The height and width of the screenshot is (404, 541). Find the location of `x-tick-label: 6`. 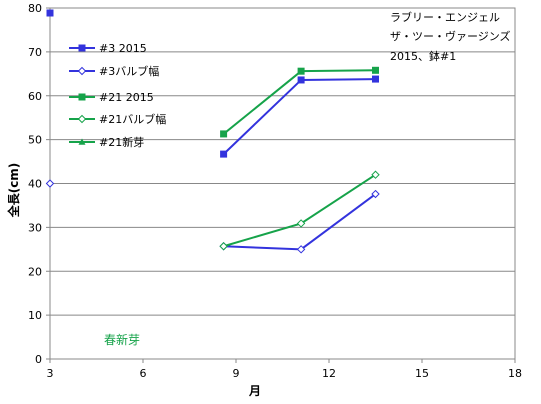

x-tick-label: 6 is located at coordinates (143, 373).